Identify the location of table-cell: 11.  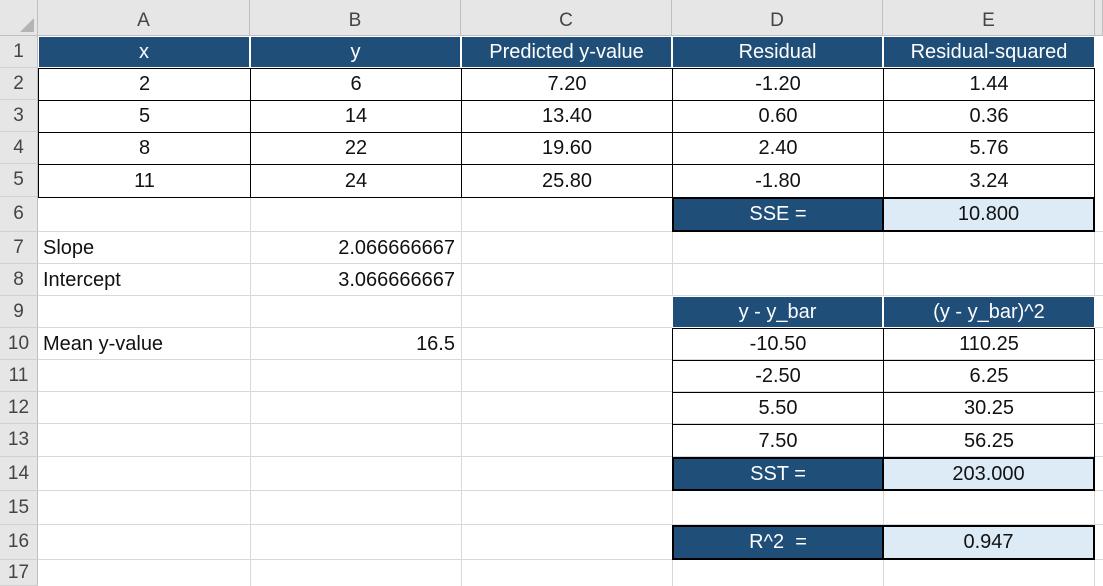
(144, 181).